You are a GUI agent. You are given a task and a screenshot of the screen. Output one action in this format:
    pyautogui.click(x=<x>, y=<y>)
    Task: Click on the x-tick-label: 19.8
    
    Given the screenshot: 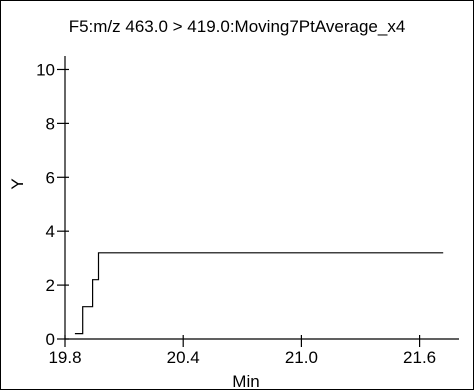 What is the action you would take?
    pyautogui.click(x=64, y=357)
    